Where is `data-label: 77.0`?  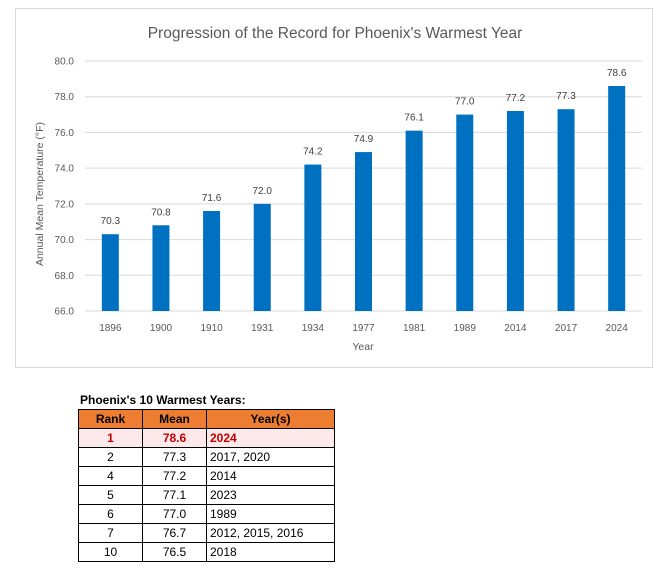 data-label: 77.0 is located at coordinates (465, 102).